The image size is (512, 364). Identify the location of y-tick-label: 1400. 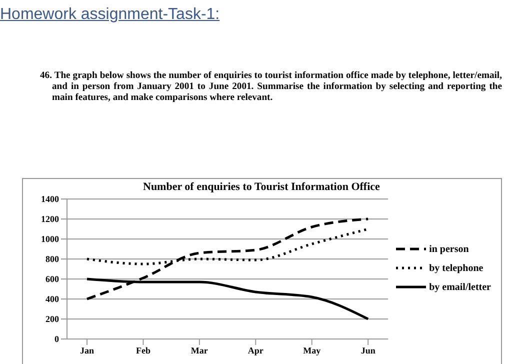
(50, 199).